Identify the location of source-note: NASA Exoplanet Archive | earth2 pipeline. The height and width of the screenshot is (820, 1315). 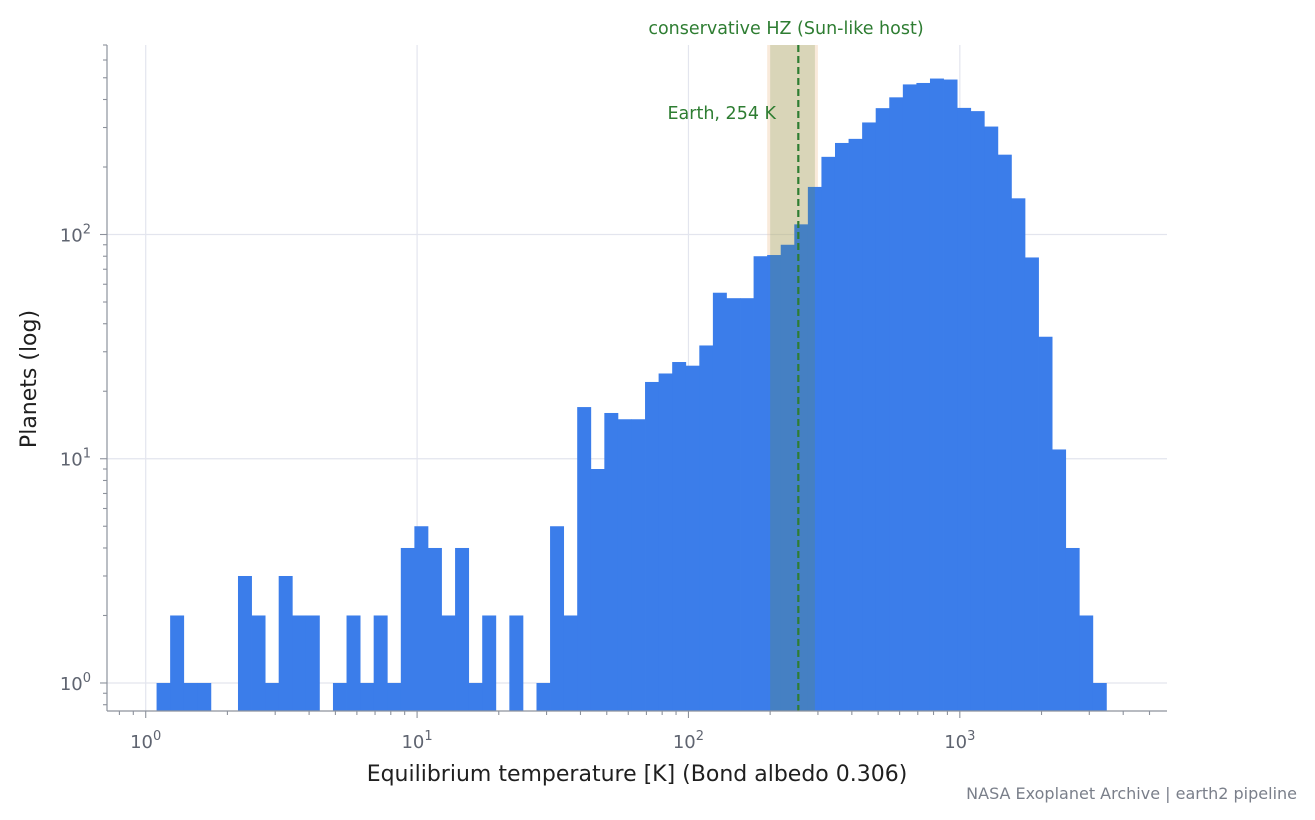
(1131, 793).